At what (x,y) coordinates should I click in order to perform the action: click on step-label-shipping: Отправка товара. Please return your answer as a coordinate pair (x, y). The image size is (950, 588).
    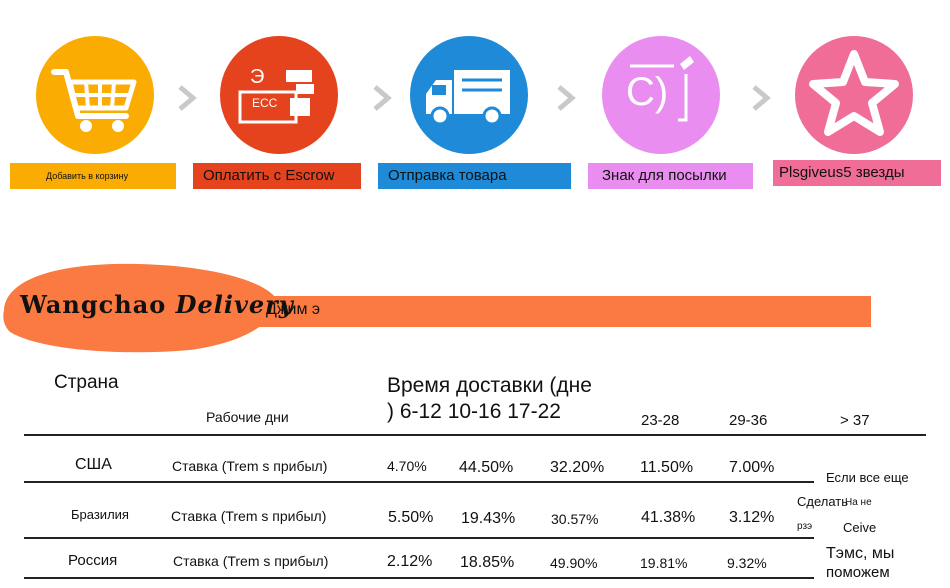
    Looking at the image, I should click on (474, 176).